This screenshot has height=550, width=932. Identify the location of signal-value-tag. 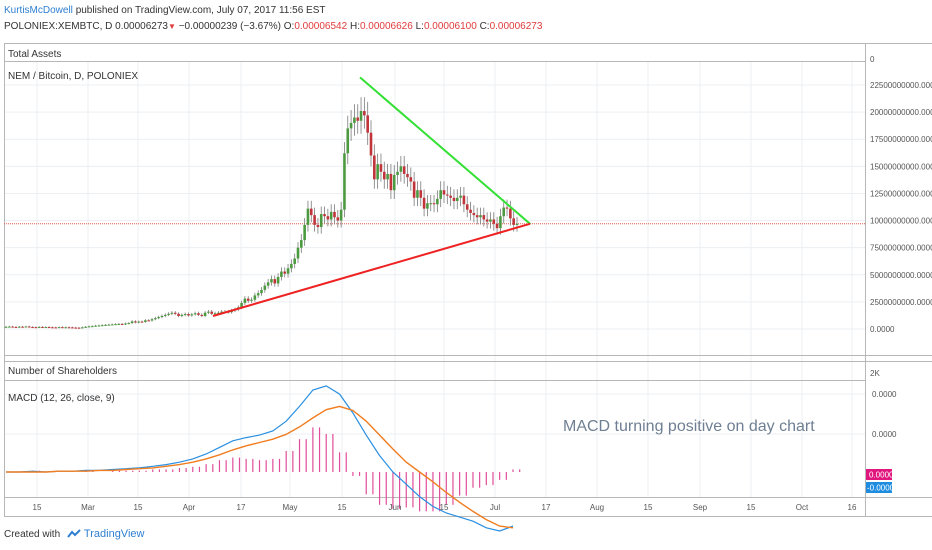
(879, 487).